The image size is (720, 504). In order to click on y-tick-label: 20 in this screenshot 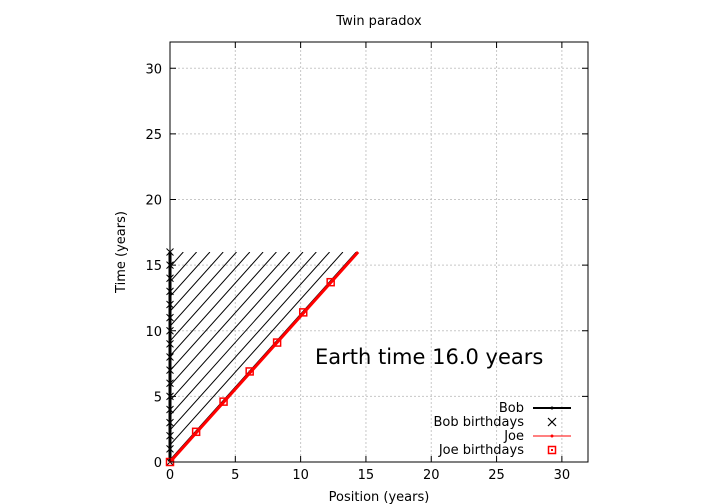, I will do `click(153, 201)`.